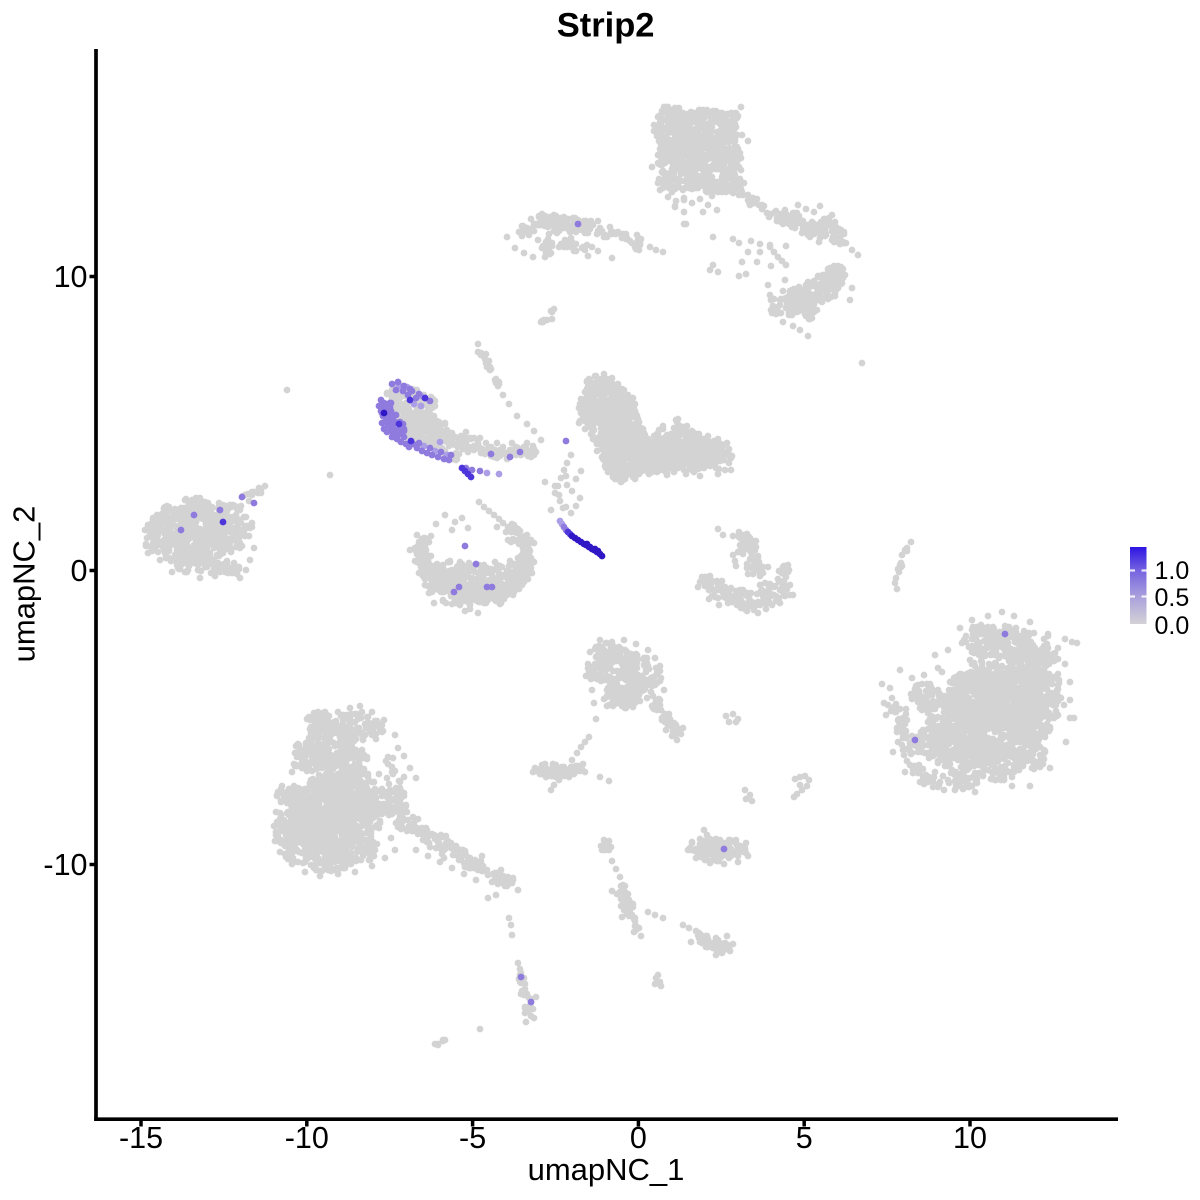 The height and width of the screenshot is (1200, 1200). I want to click on svg-text: -5, so click(472, 1138).